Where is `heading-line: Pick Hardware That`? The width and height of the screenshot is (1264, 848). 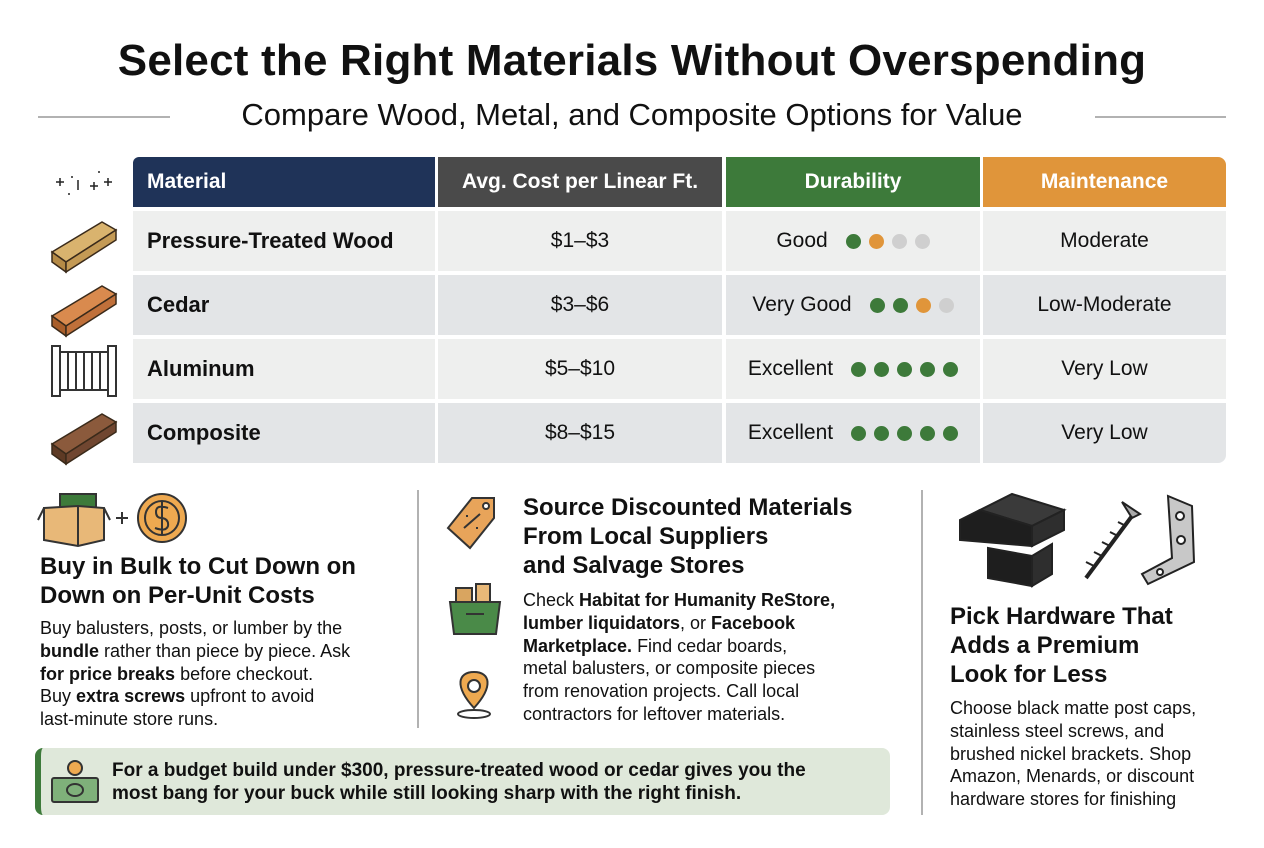
heading-line: Pick Hardware That is located at coordinates (1061, 616).